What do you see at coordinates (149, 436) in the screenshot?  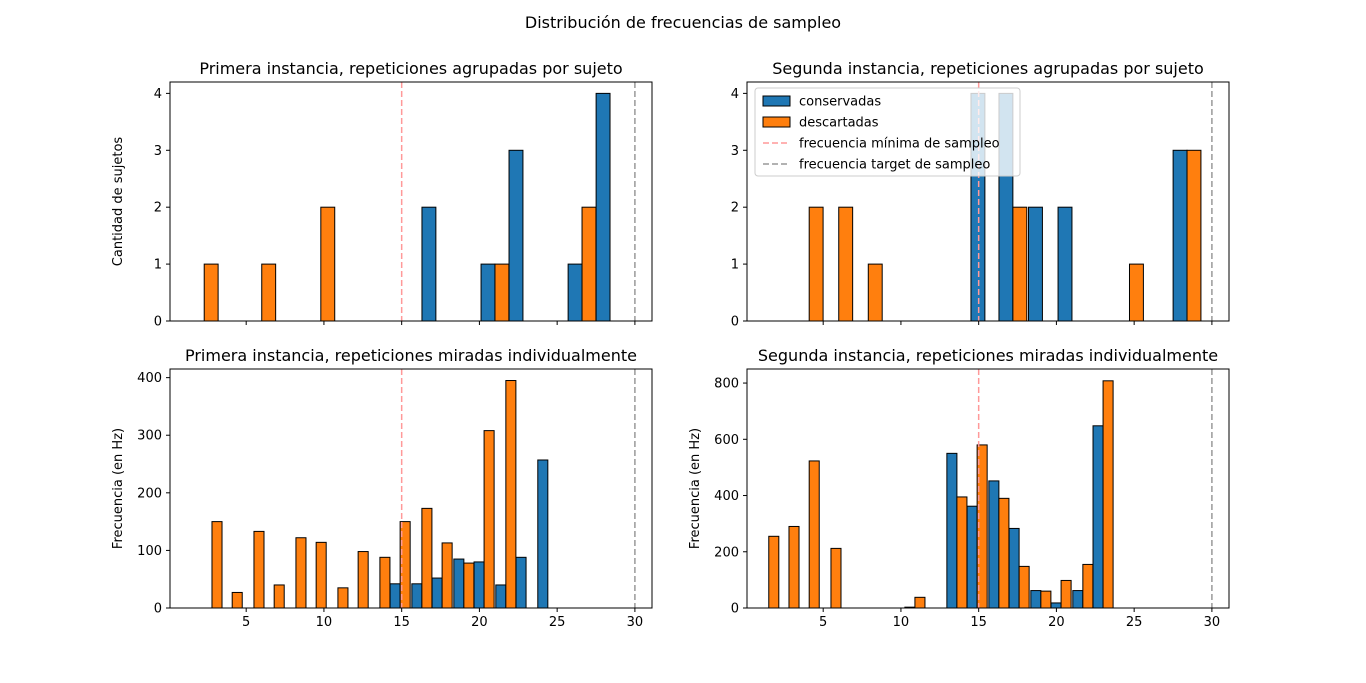 I see `y-tick-label: 300` at bounding box center [149, 436].